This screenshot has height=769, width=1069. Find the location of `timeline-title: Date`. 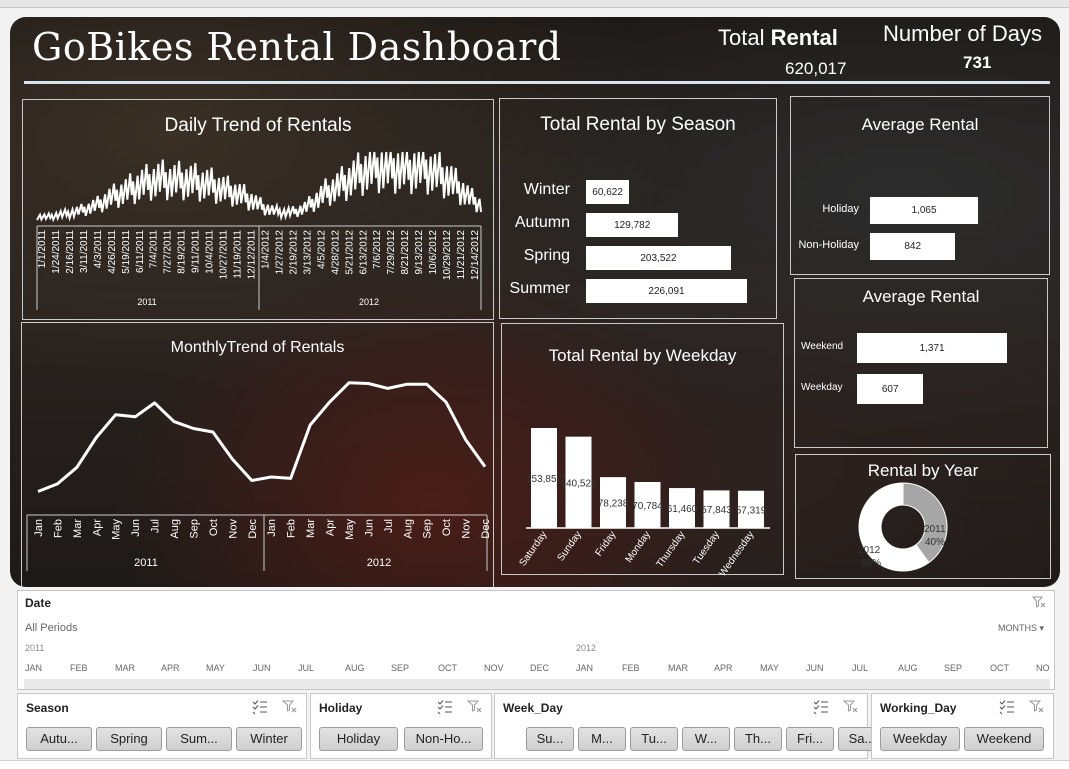

timeline-title: Date is located at coordinates (38, 603).